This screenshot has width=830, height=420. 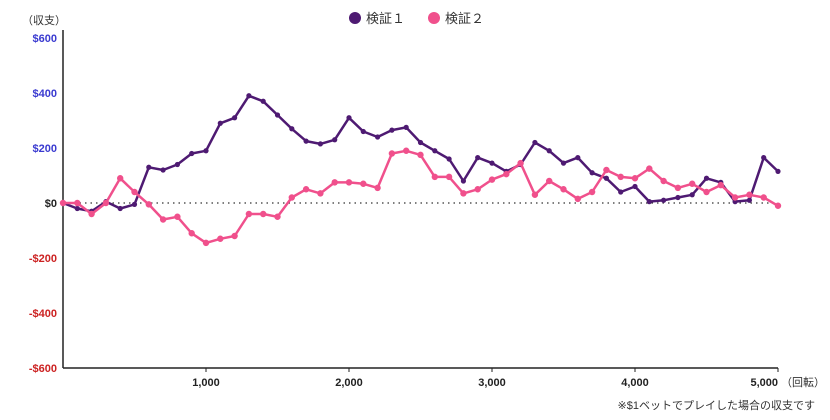 What do you see at coordinates (492, 383) in the screenshot?
I see `x-tick-label: 3,000` at bounding box center [492, 383].